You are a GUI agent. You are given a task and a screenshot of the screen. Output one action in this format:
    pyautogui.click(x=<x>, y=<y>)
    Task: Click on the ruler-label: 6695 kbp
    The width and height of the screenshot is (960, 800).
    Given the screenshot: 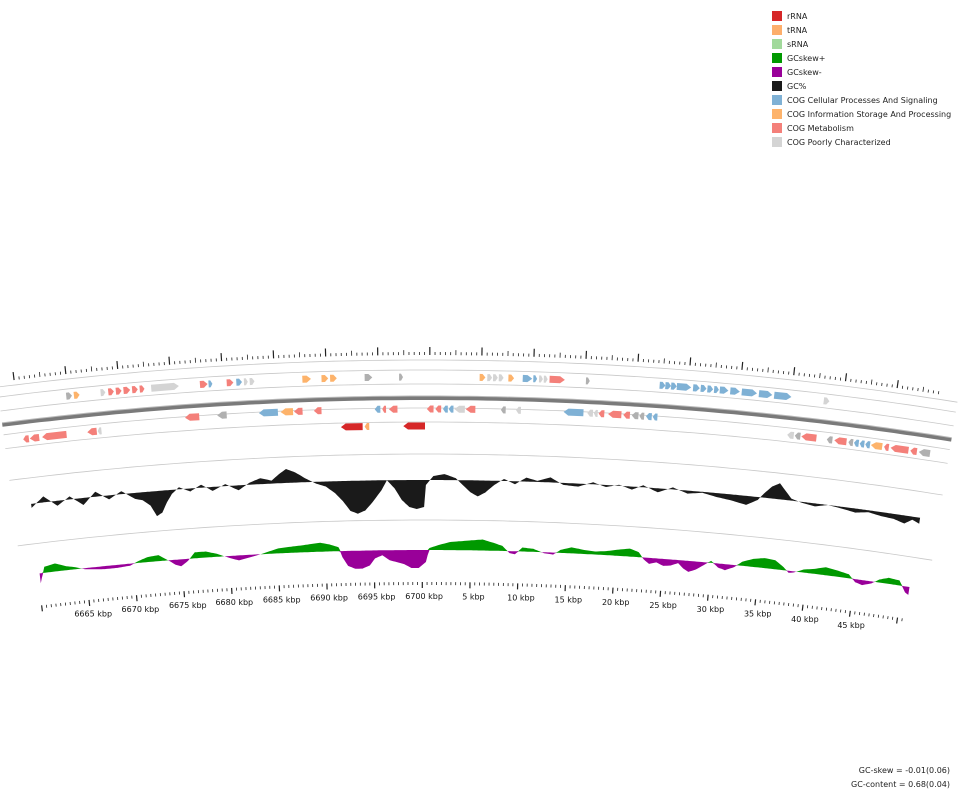 What is the action you would take?
    pyautogui.click(x=377, y=596)
    